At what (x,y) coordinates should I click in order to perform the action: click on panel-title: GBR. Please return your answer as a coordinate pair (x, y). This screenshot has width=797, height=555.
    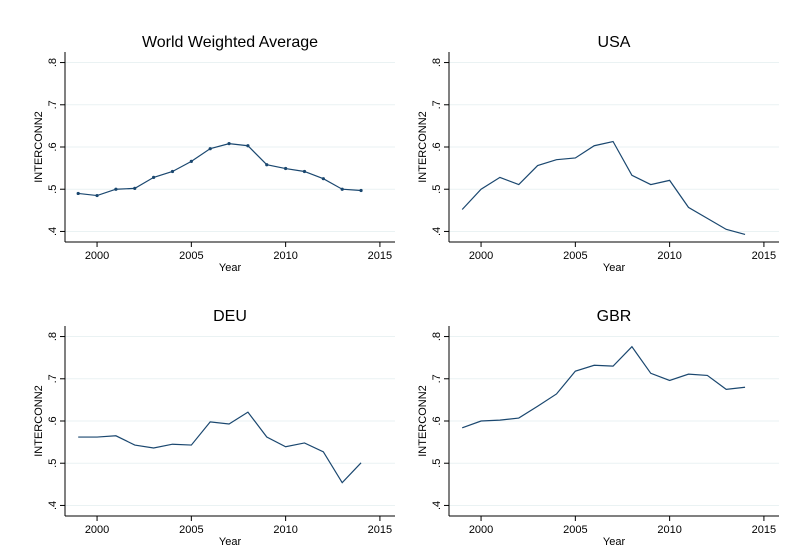
    Looking at the image, I should click on (614, 316).